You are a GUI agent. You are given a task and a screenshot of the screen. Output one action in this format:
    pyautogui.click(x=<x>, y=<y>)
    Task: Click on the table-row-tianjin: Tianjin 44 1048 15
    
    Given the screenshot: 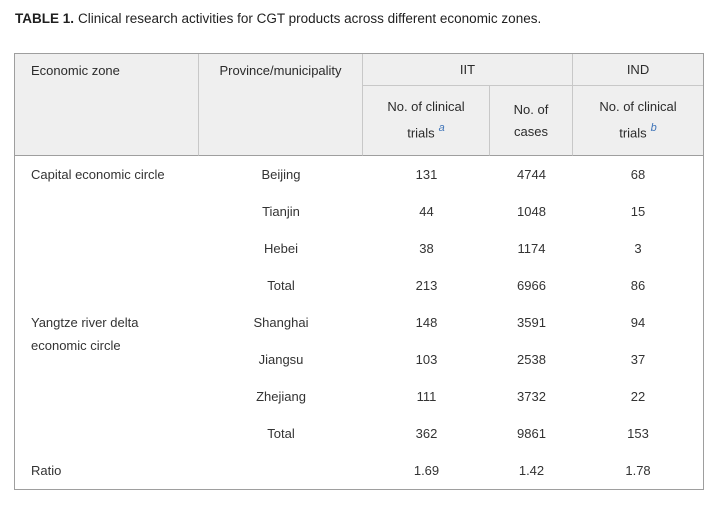 What is the action you would take?
    pyautogui.click(x=359, y=211)
    